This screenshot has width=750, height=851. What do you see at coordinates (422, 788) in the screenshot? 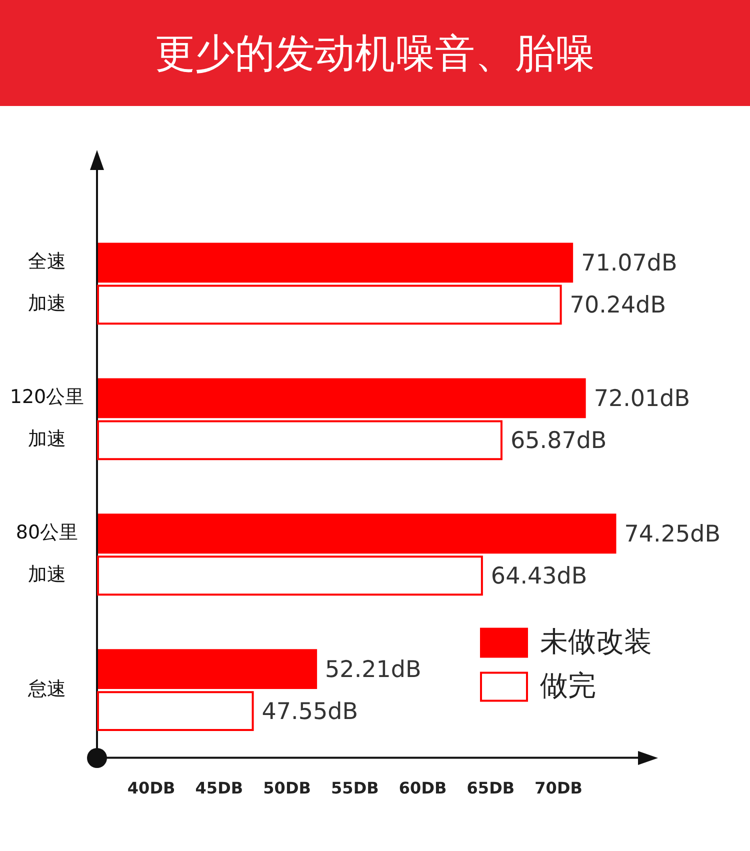
I see `x-tick-label: 60DB` at bounding box center [422, 788].